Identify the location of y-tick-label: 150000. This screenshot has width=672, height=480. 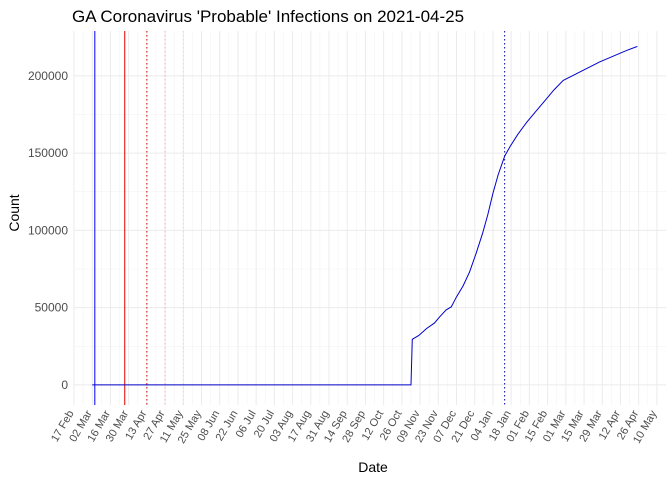
(48, 153).